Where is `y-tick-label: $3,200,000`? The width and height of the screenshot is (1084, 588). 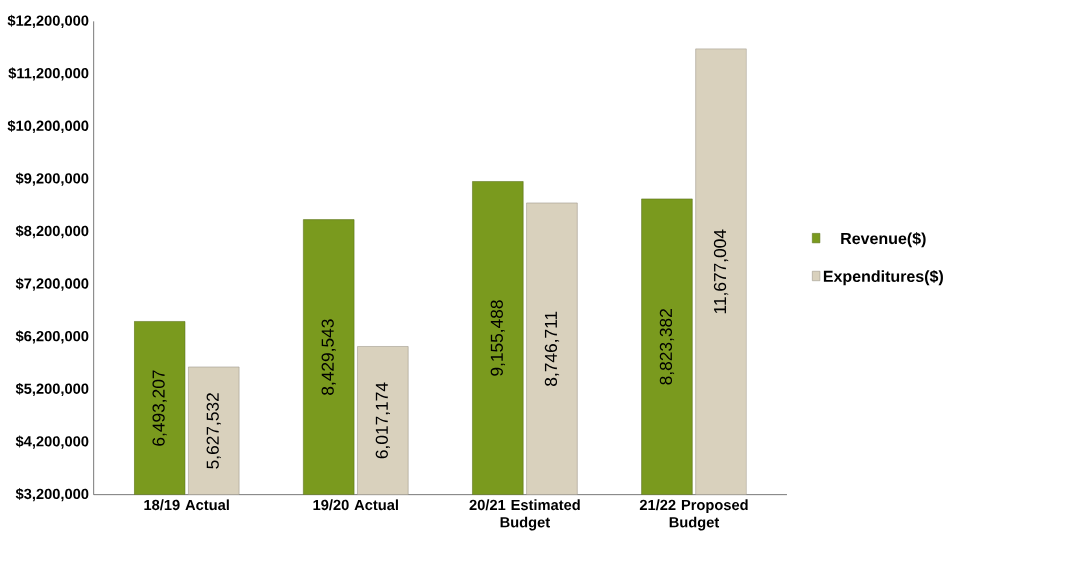
y-tick-label: $3,200,000 is located at coordinates (52, 495).